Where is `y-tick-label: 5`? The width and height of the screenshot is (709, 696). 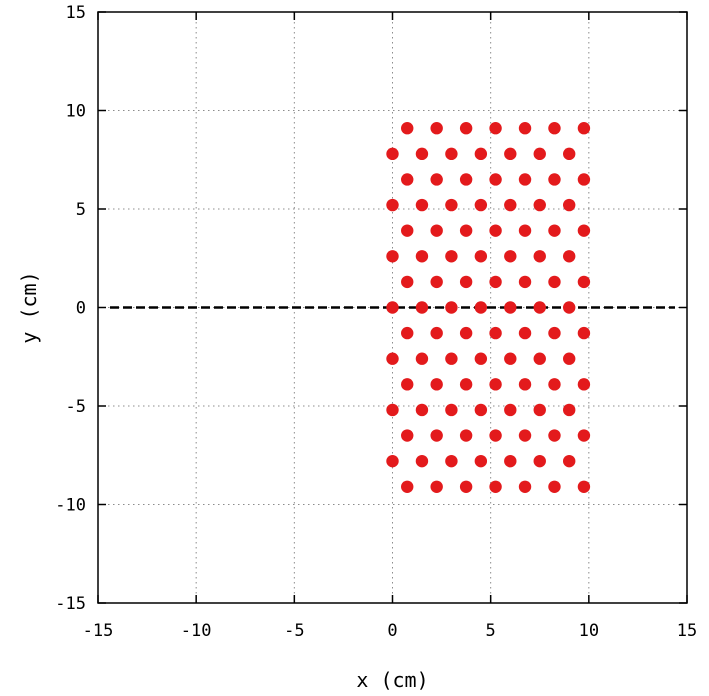 y-tick-label: 5 is located at coordinates (81, 210).